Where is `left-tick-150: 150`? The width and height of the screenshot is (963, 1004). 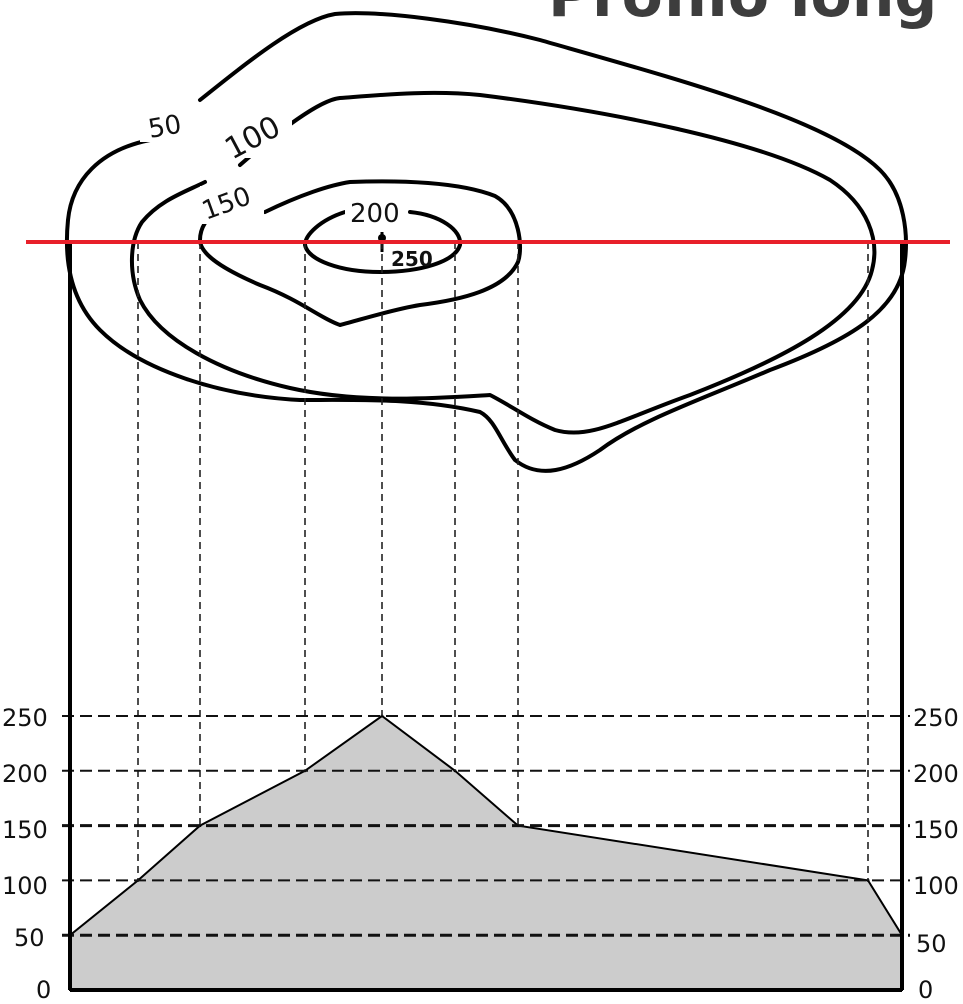 left-tick-150: 150 is located at coordinates (25, 830).